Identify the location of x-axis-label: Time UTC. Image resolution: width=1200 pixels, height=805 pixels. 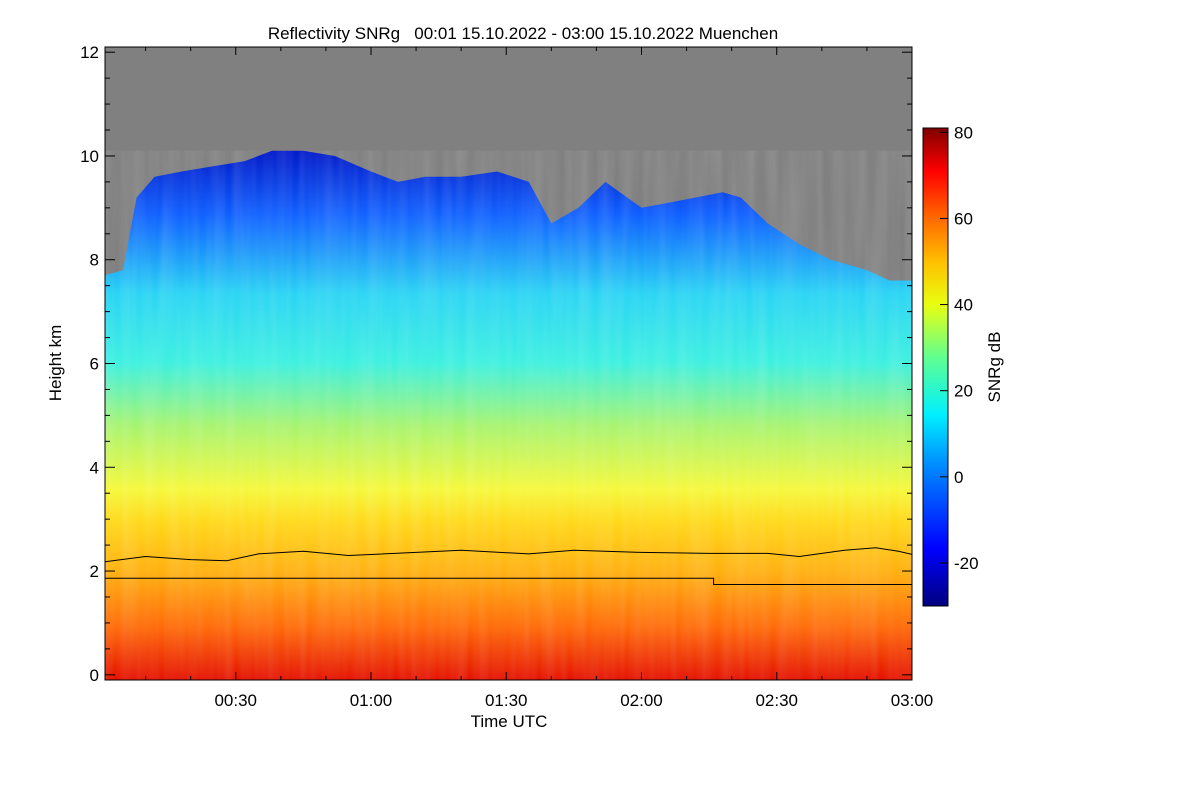
(509, 721).